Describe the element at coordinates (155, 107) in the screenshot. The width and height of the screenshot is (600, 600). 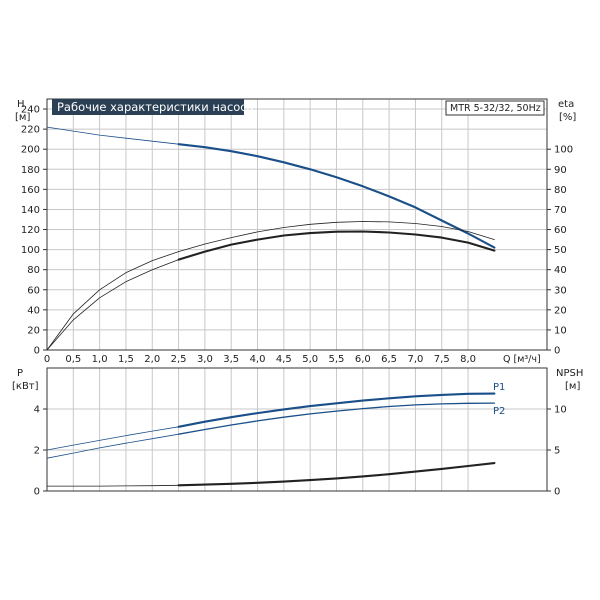
I see `chart-title: Рабочие характеристики насоса` at that location.